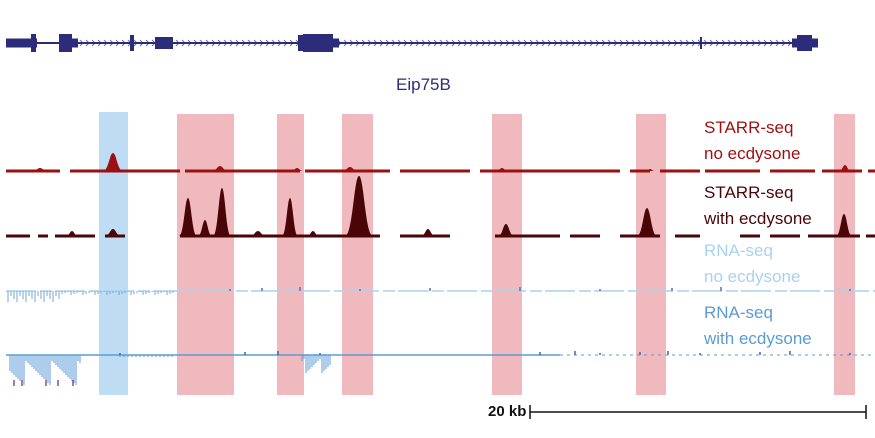 Image resolution: width=875 pixels, height=438 pixels. What do you see at coordinates (485, 353) in the screenshot?
I see `rna-with-ecdysone-ticks` at bounding box center [485, 353].